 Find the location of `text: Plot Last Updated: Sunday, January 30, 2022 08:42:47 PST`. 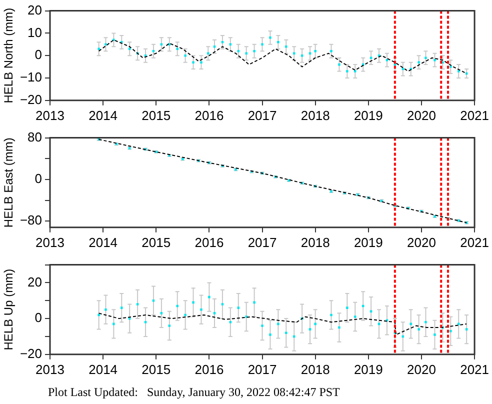

text: Plot Last Updated: Sunday, January 30, 2022 08:42:47 PST is located at coordinates (194, 392).